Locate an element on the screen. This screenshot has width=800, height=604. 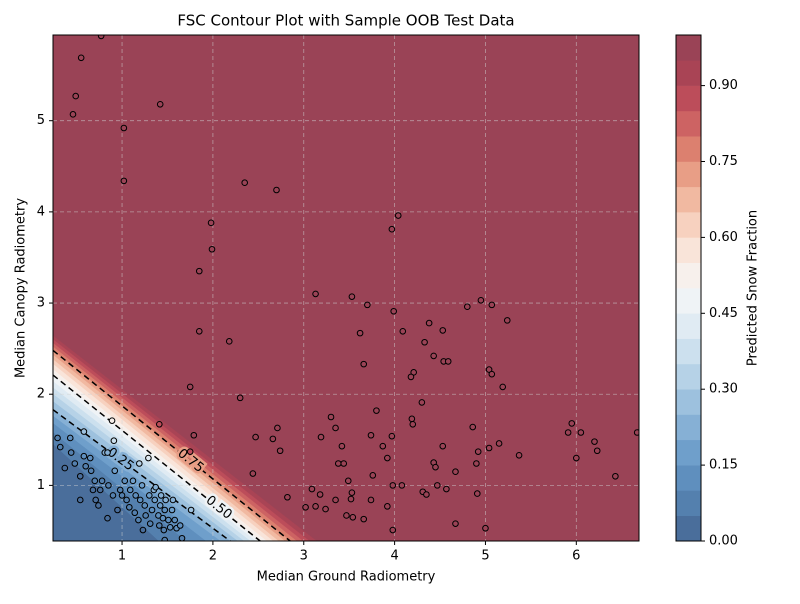
x-tick-label: 5 is located at coordinates (485, 556).